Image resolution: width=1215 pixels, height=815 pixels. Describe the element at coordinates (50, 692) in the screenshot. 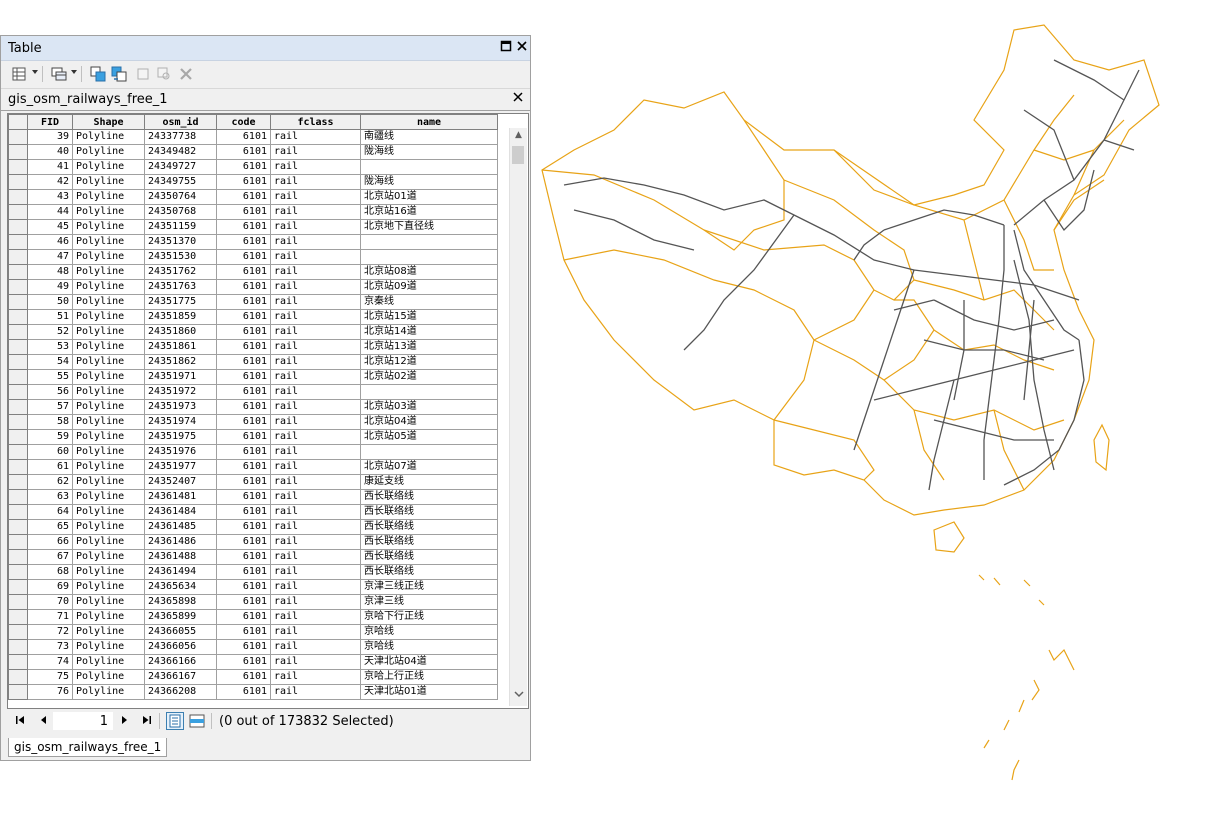

I see `cell-fid: 76` at that location.